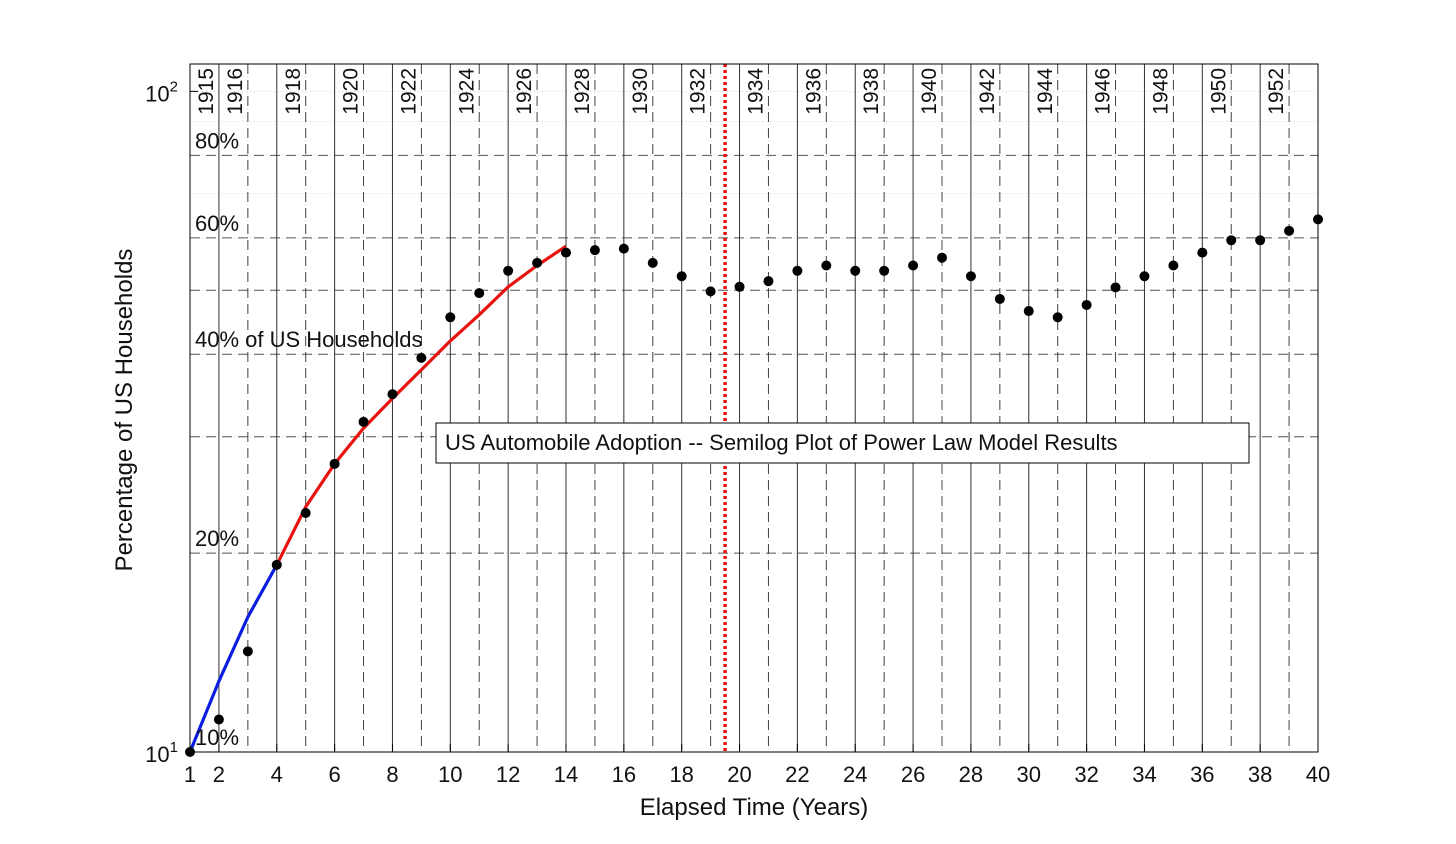 The height and width of the screenshot is (844, 1456). Describe the element at coordinates (206, 91) in the screenshot. I see `year-label: 1915` at that location.